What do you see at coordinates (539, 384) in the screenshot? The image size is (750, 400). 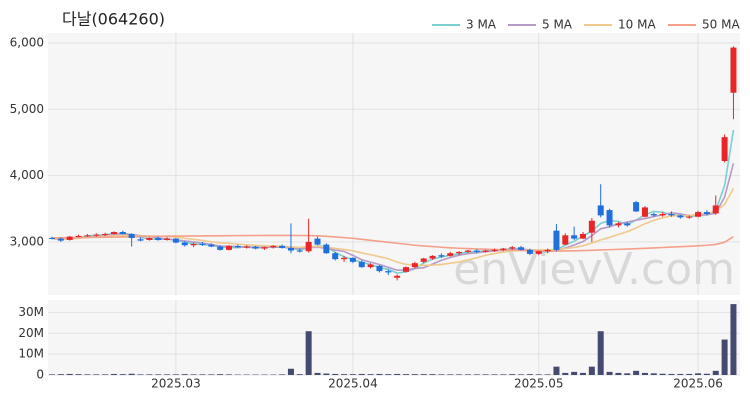 I see `x-tick-label: 2025.05` at bounding box center [539, 384].